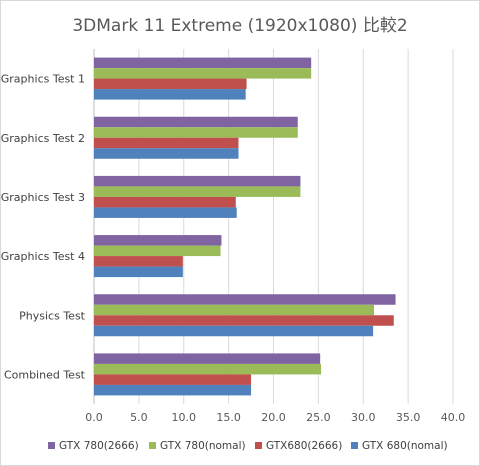 The height and width of the screenshot is (466, 480). What do you see at coordinates (228, 417) in the screenshot?
I see `x-tick-label: 15.0` at bounding box center [228, 417].